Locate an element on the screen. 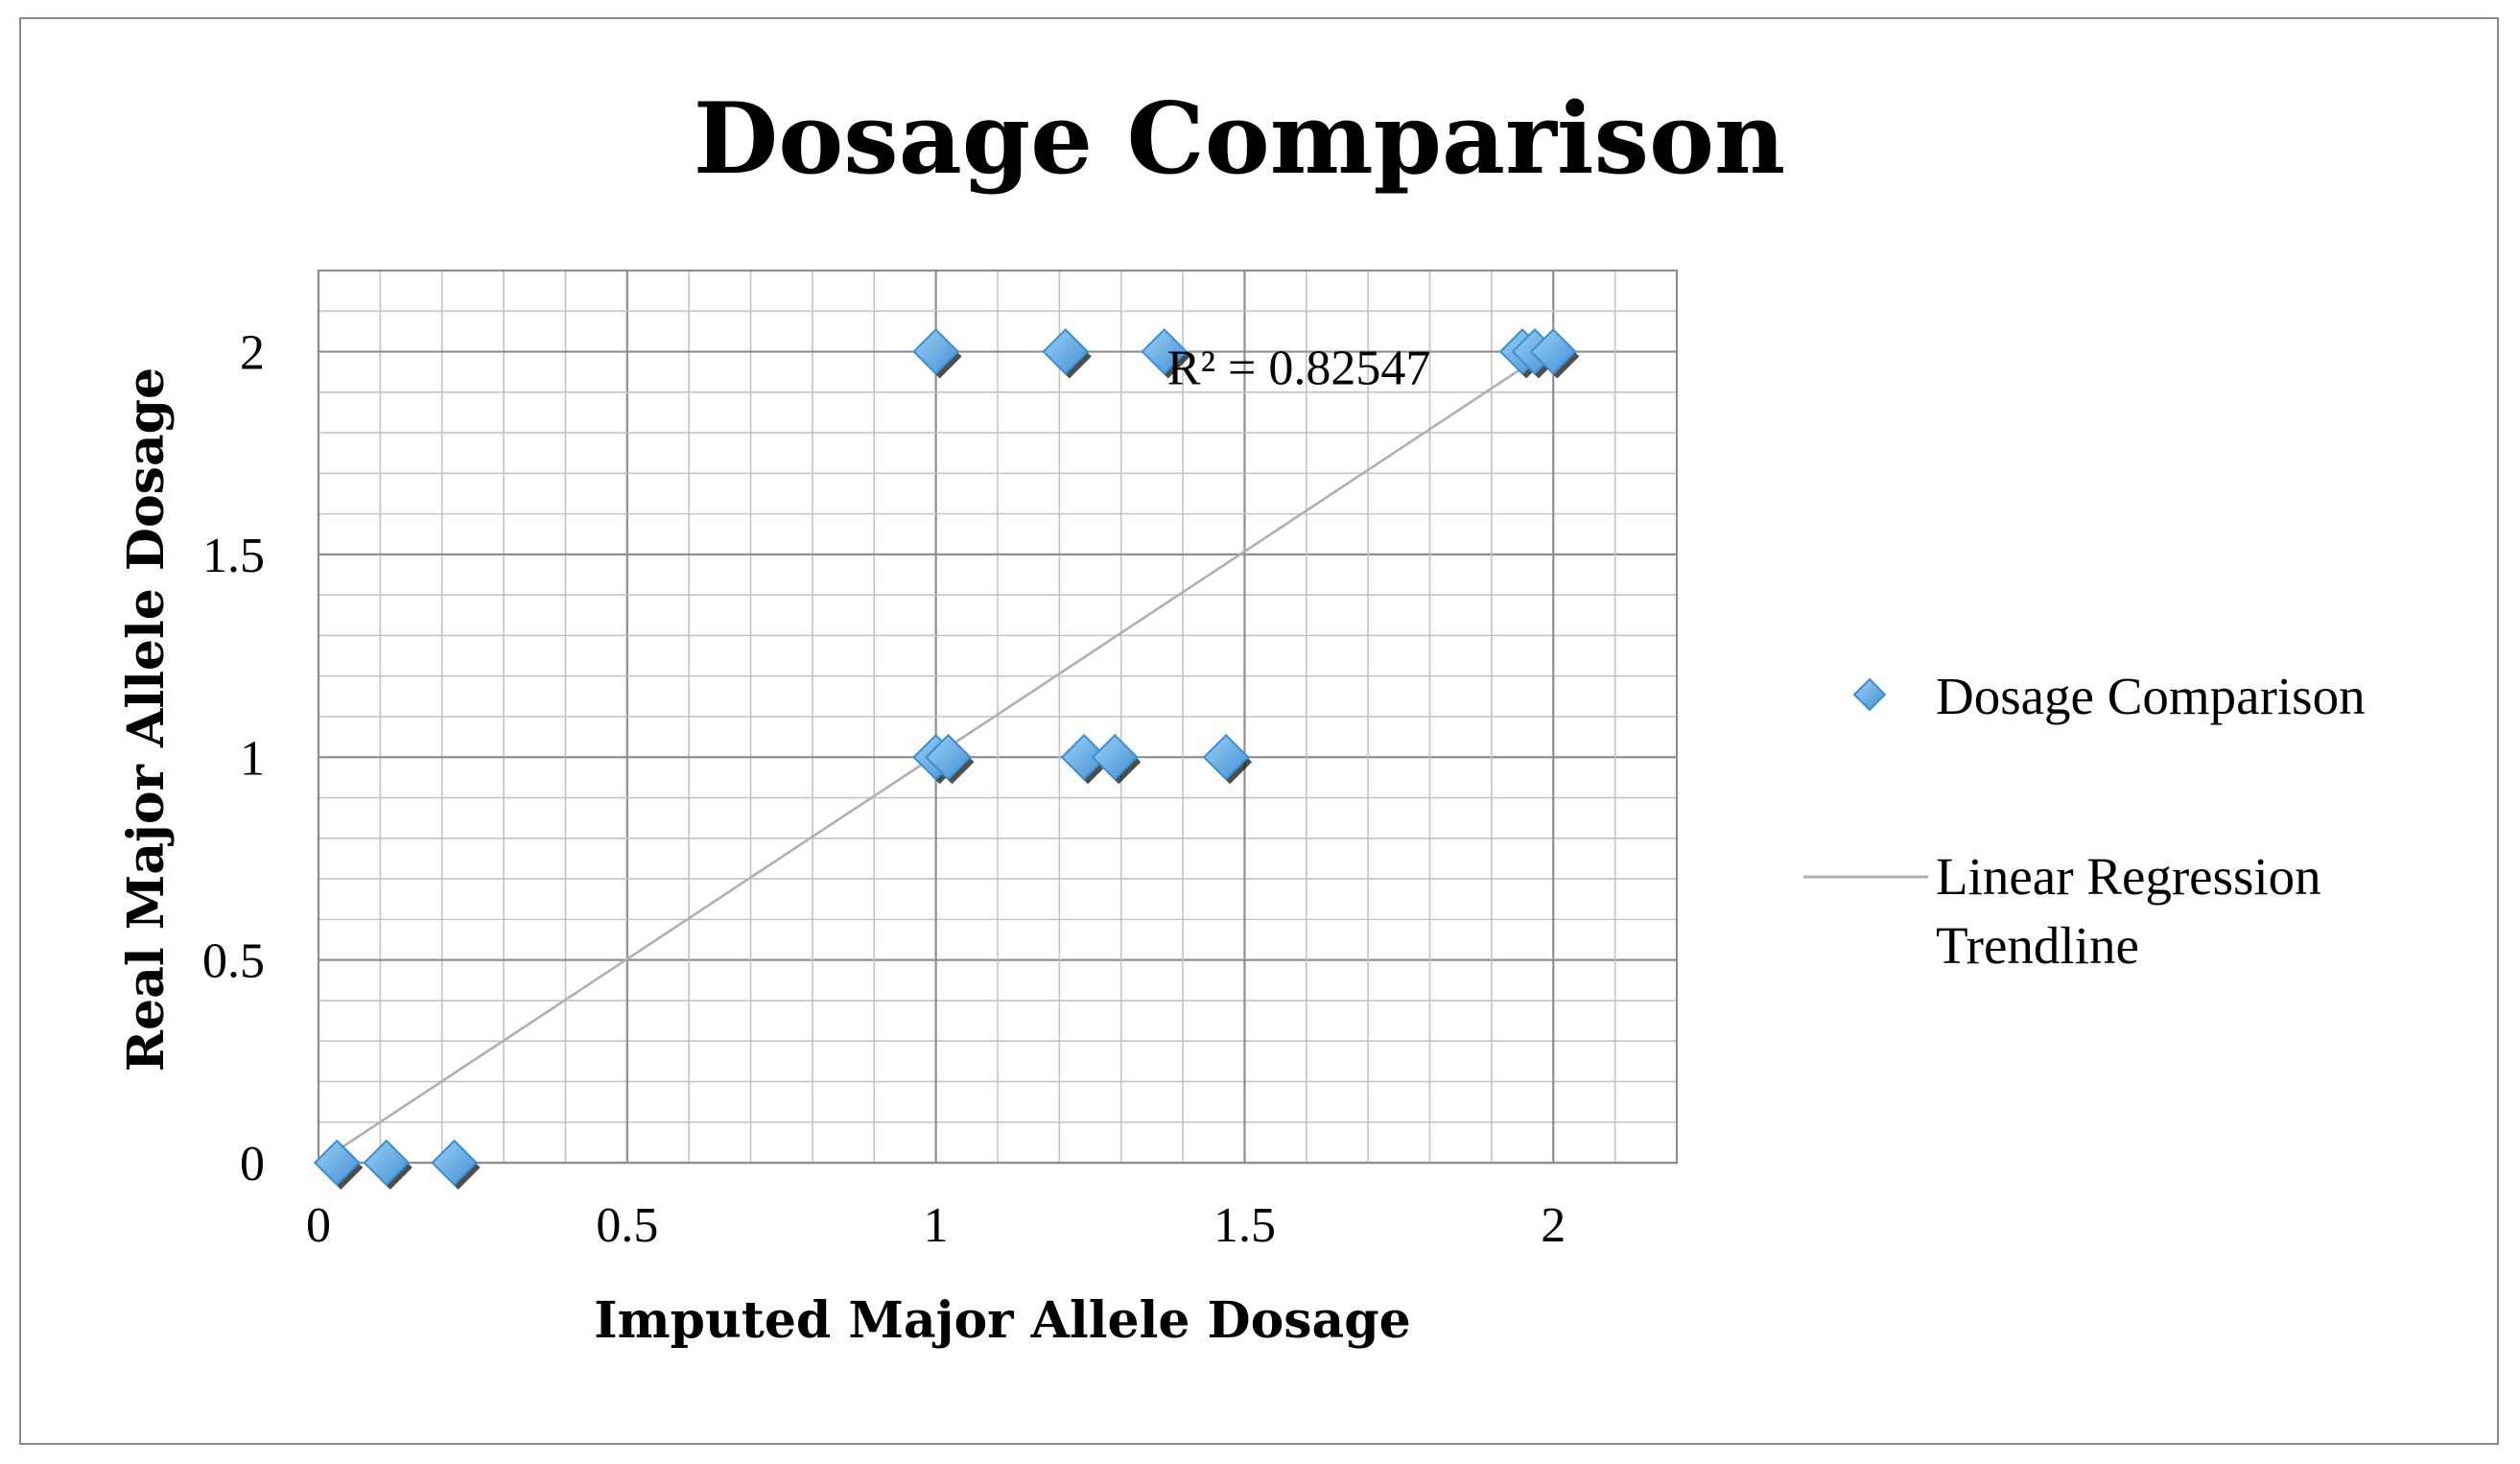 The image size is (2520, 1464). y-tick-label: 0 is located at coordinates (252, 1164).